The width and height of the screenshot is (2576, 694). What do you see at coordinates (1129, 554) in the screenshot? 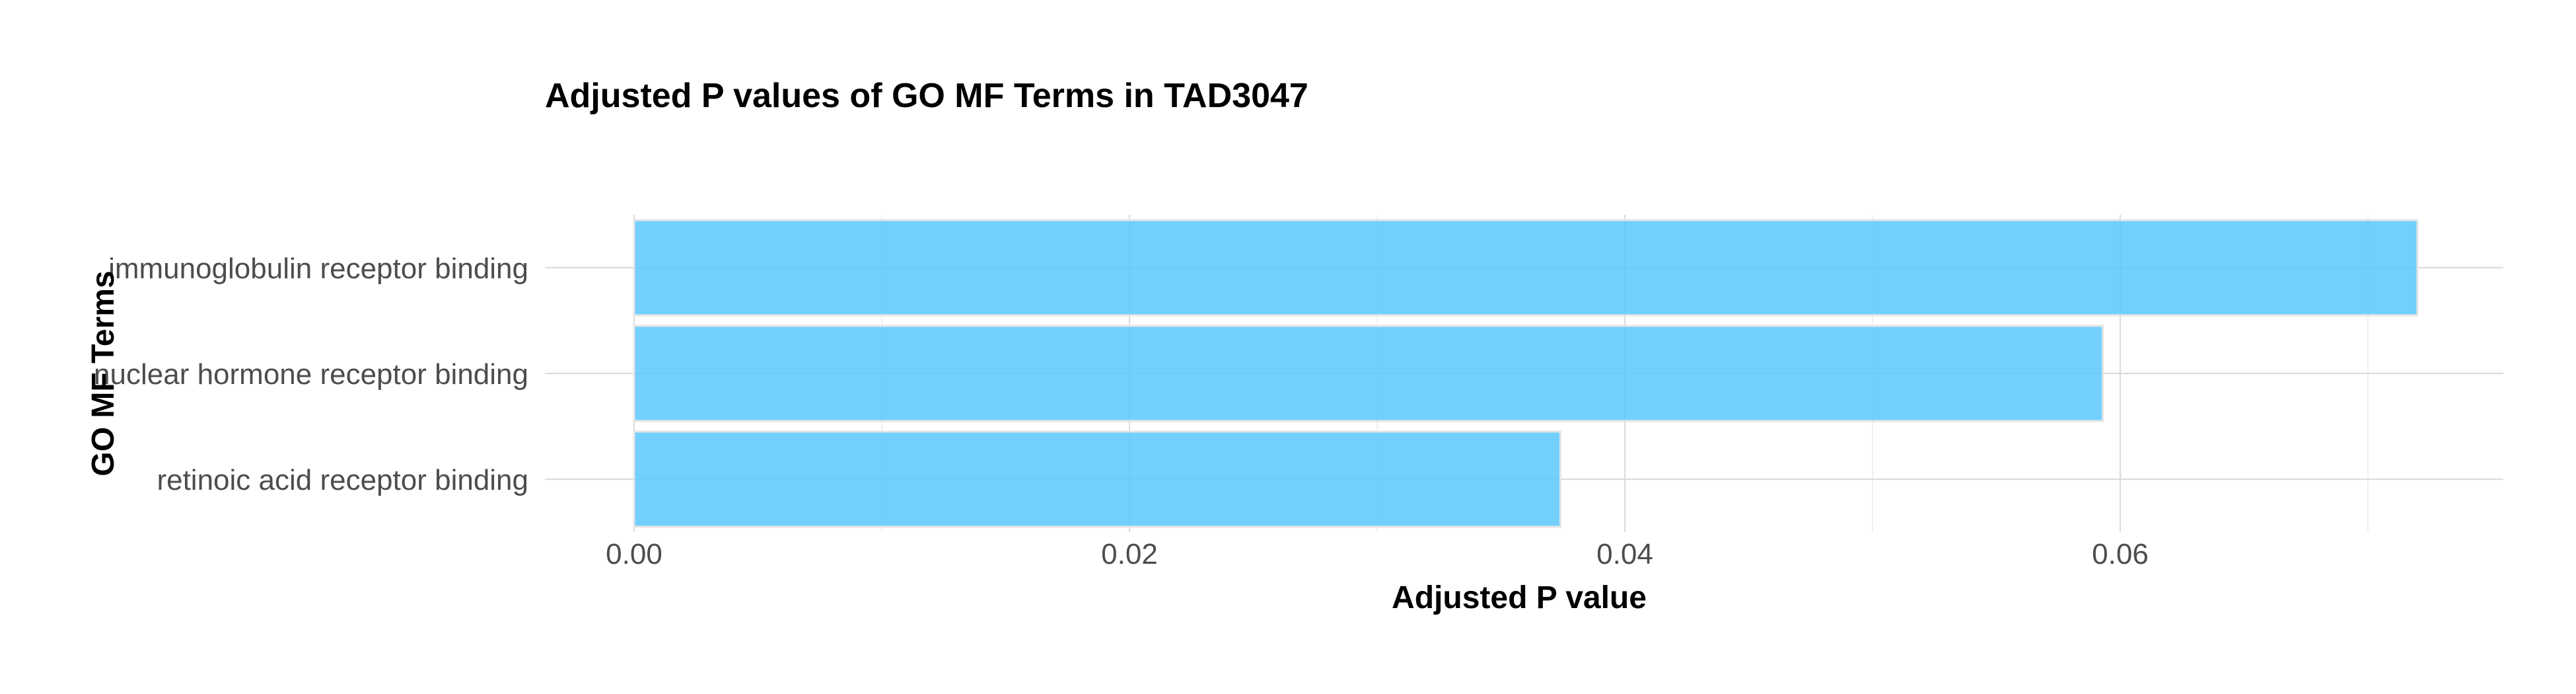
I see `x-tick-label: 0.02` at bounding box center [1129, 554].